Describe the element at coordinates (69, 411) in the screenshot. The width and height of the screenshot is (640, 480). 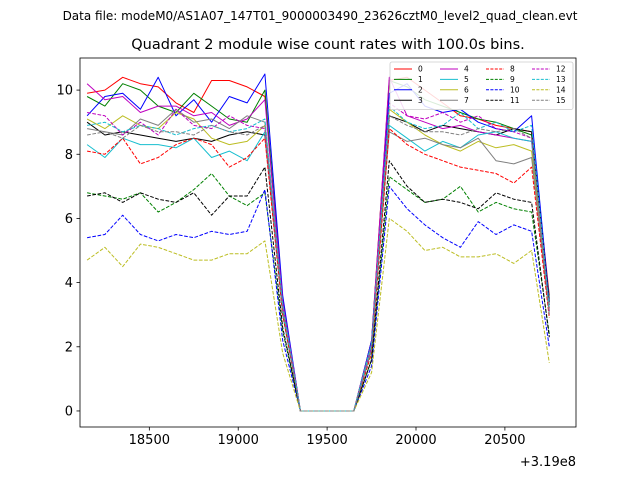
I see `y-tick-label: 0` at that location.